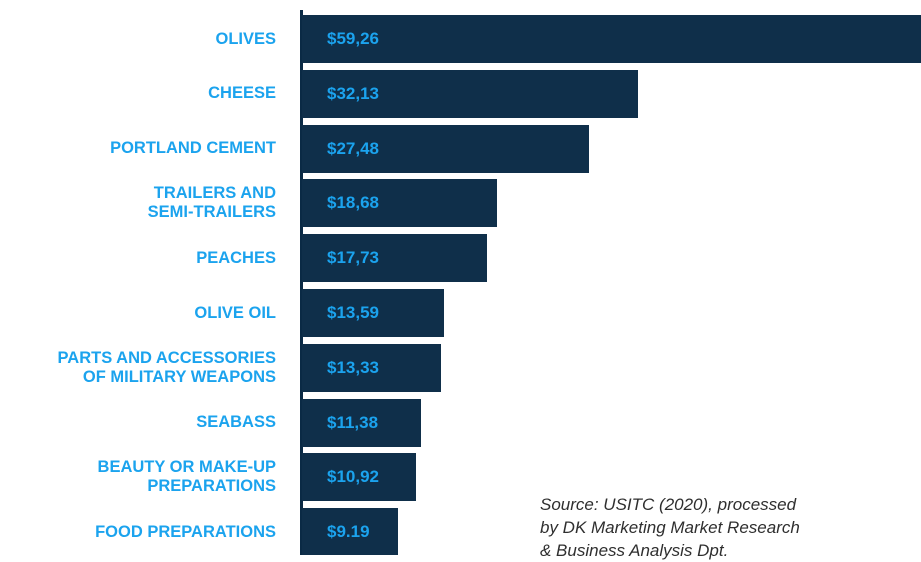 The image size is (921, 562). Describe the element at coordinates (242, 93) in the screenshot. I see `category-label: CHEESE` at that location.